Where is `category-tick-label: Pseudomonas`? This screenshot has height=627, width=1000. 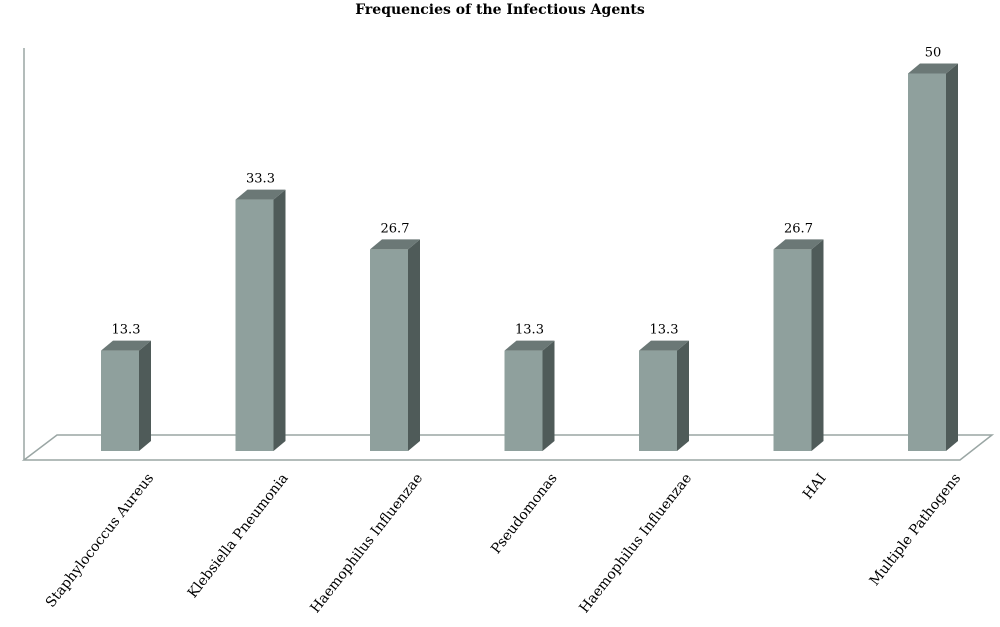 category-tick-label: Pseudomonas is located at coordinates (524, 514).